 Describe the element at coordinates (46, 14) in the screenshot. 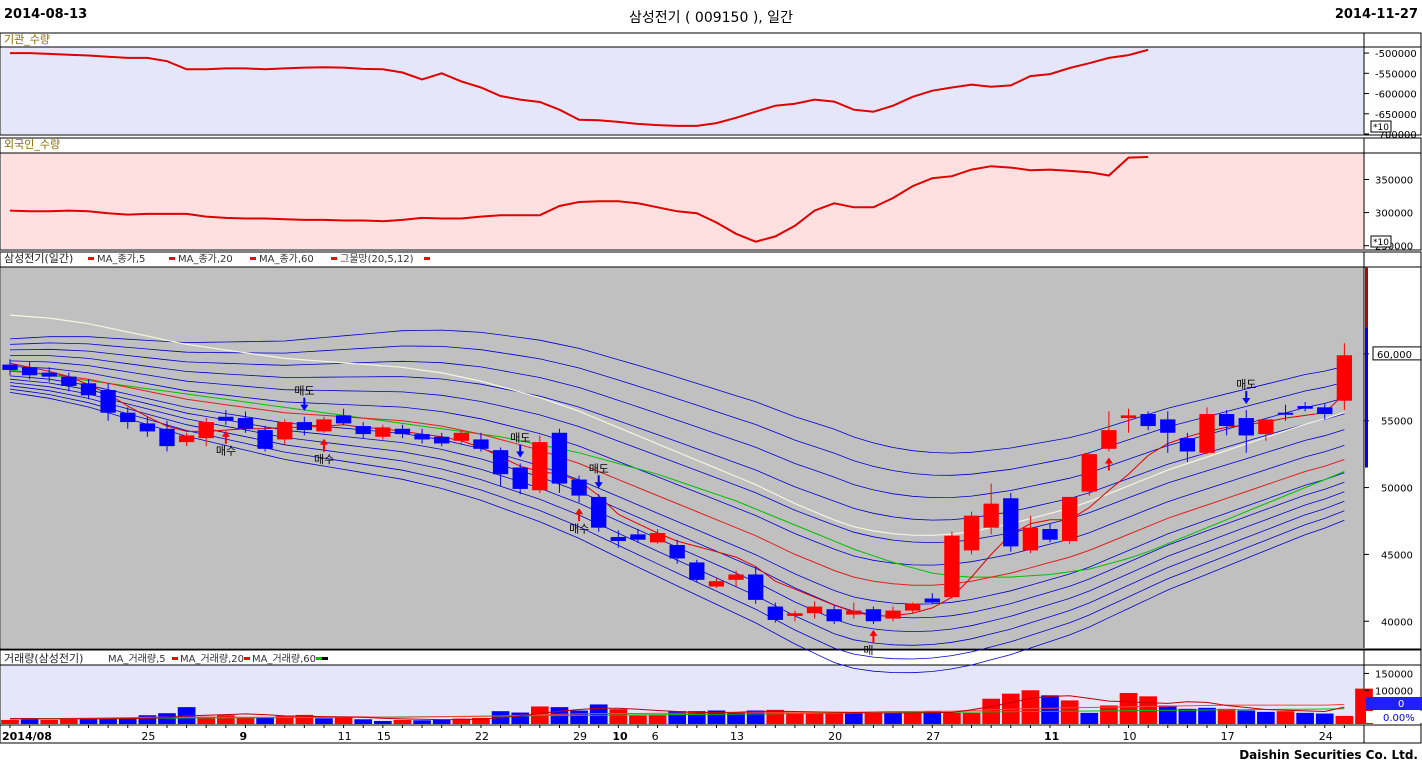

I see `start-date: 2014-08-13` at that location.